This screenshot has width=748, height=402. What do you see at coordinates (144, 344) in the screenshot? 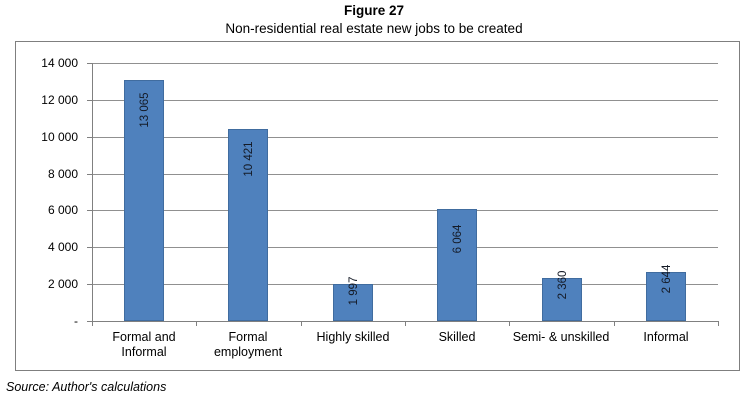
I see `category-label: Formal and Informal` at bounding box center [144, 344].